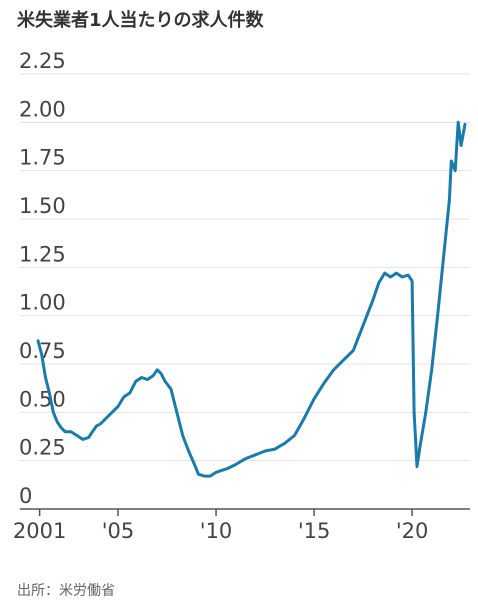  Describe the element at coordinates (42, 254) in the screenshot. I see `y-tick-label: 1.25` at that location.